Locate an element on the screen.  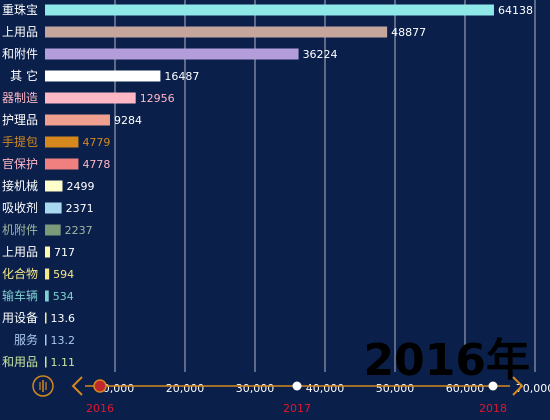
value-label: 717 is located at coordinates (64, 252).